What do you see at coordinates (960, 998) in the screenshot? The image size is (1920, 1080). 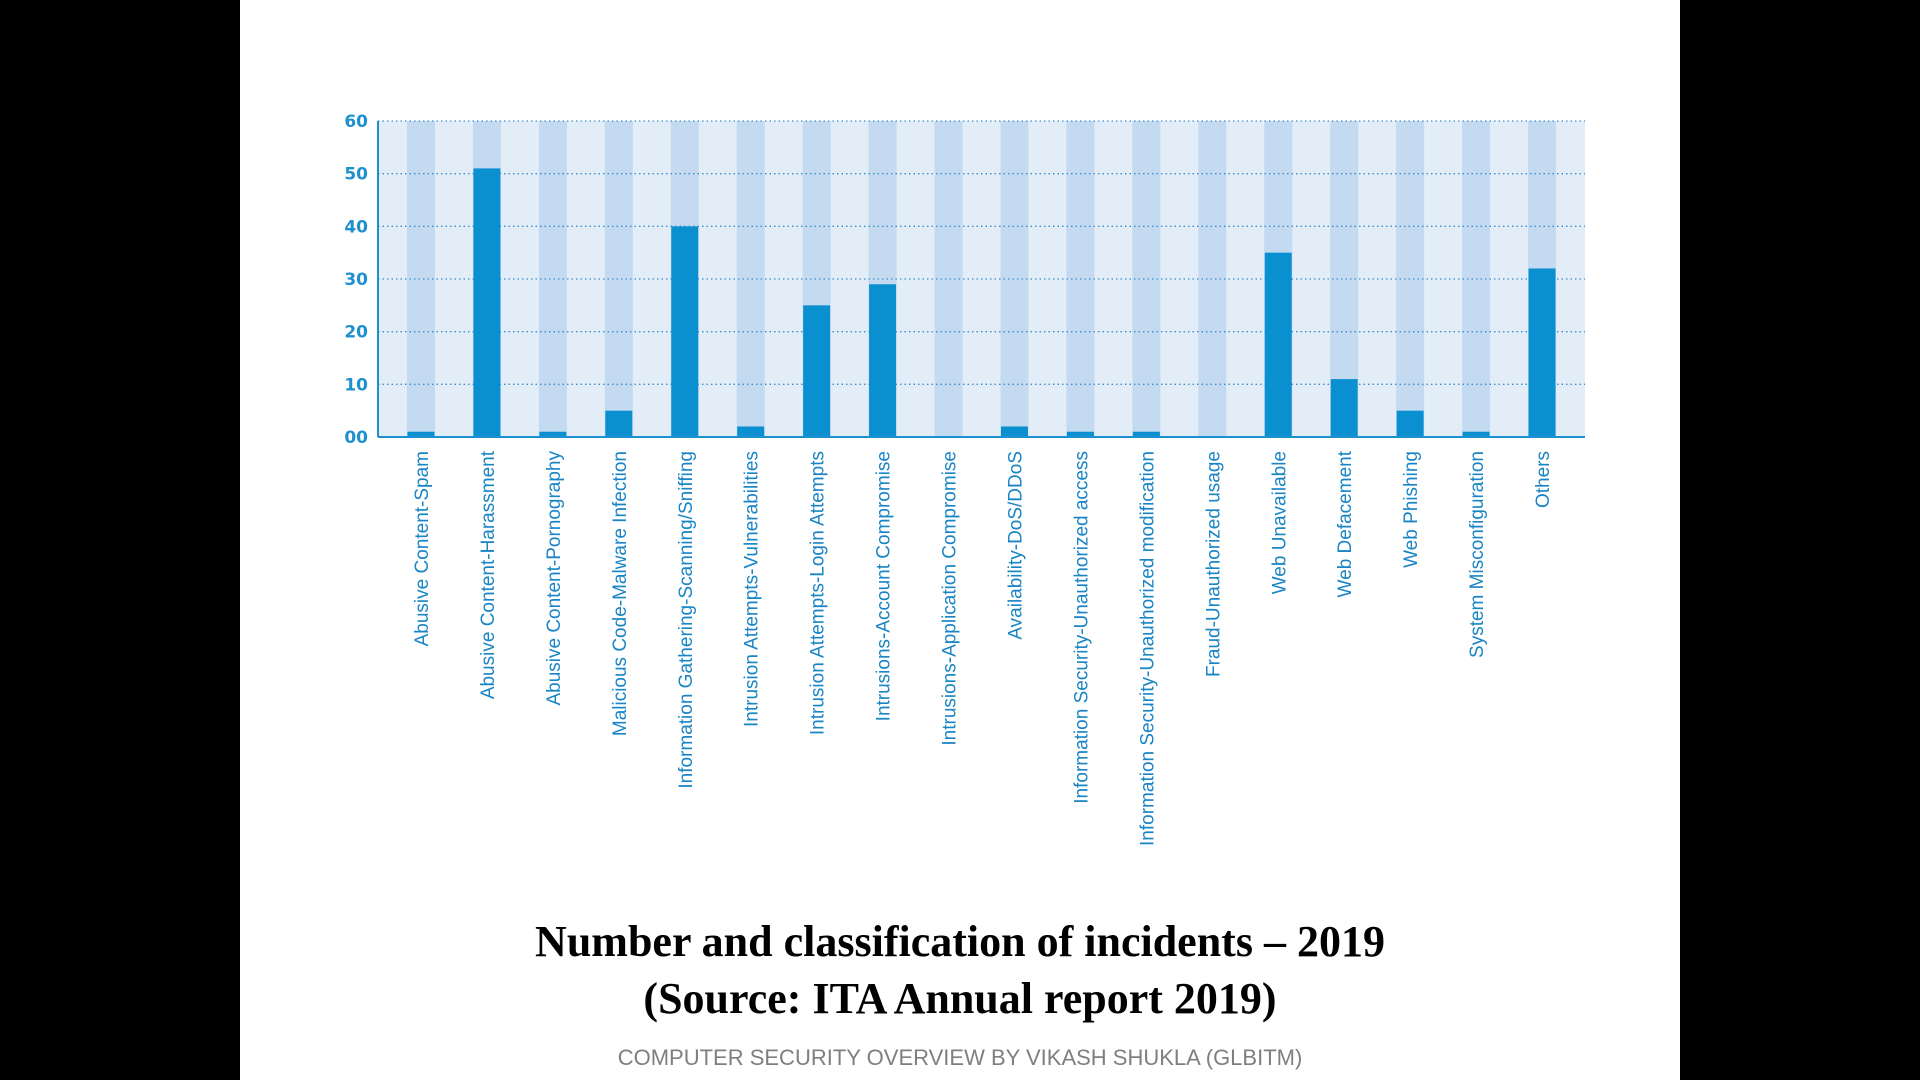 I see `chart-caption-source: (Source: ITA Annual report 2019)` at bounding box center [960, 998].